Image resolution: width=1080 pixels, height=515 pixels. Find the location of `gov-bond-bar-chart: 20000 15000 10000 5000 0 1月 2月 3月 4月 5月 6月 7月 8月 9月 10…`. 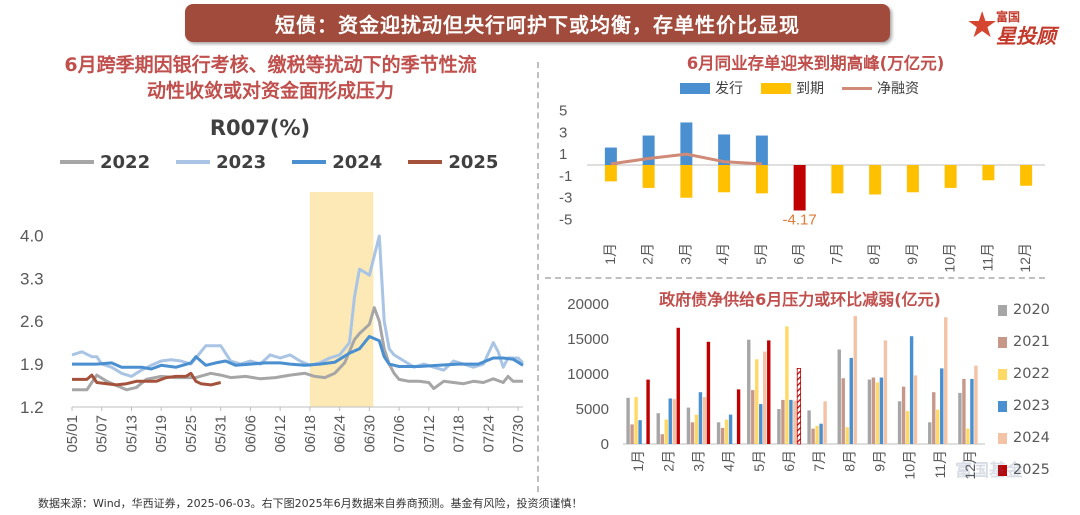

gov-bond-bar-chart: 20000 15000 10000 5000 0 1月 2月 3月 4月 5月 6月 7月 8月 9月 10… is located at coordinates (776, 388).